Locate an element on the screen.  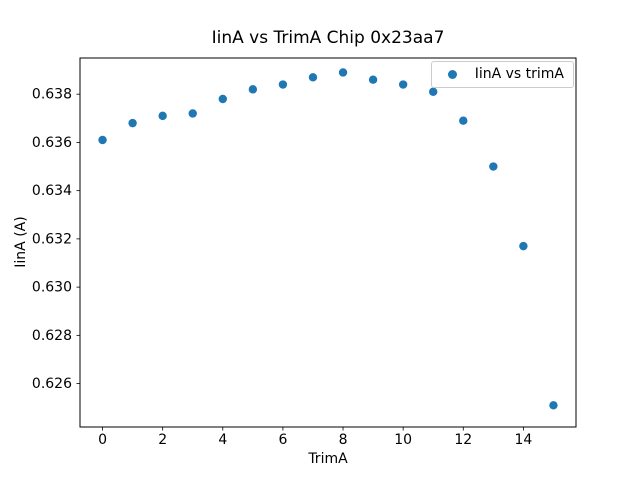
x-tick-label: 12 is located at coordinates (463, 440).